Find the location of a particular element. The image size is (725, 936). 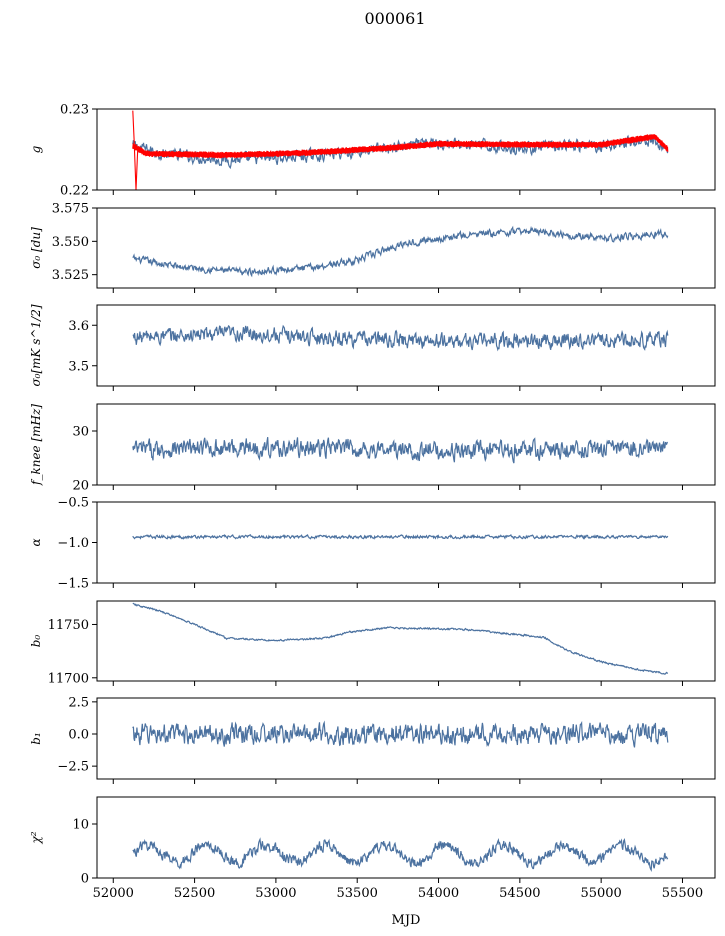

y-axis-label-sigma_mk: σ₀[mK s^1/2] is located at coordinates (36, 345).